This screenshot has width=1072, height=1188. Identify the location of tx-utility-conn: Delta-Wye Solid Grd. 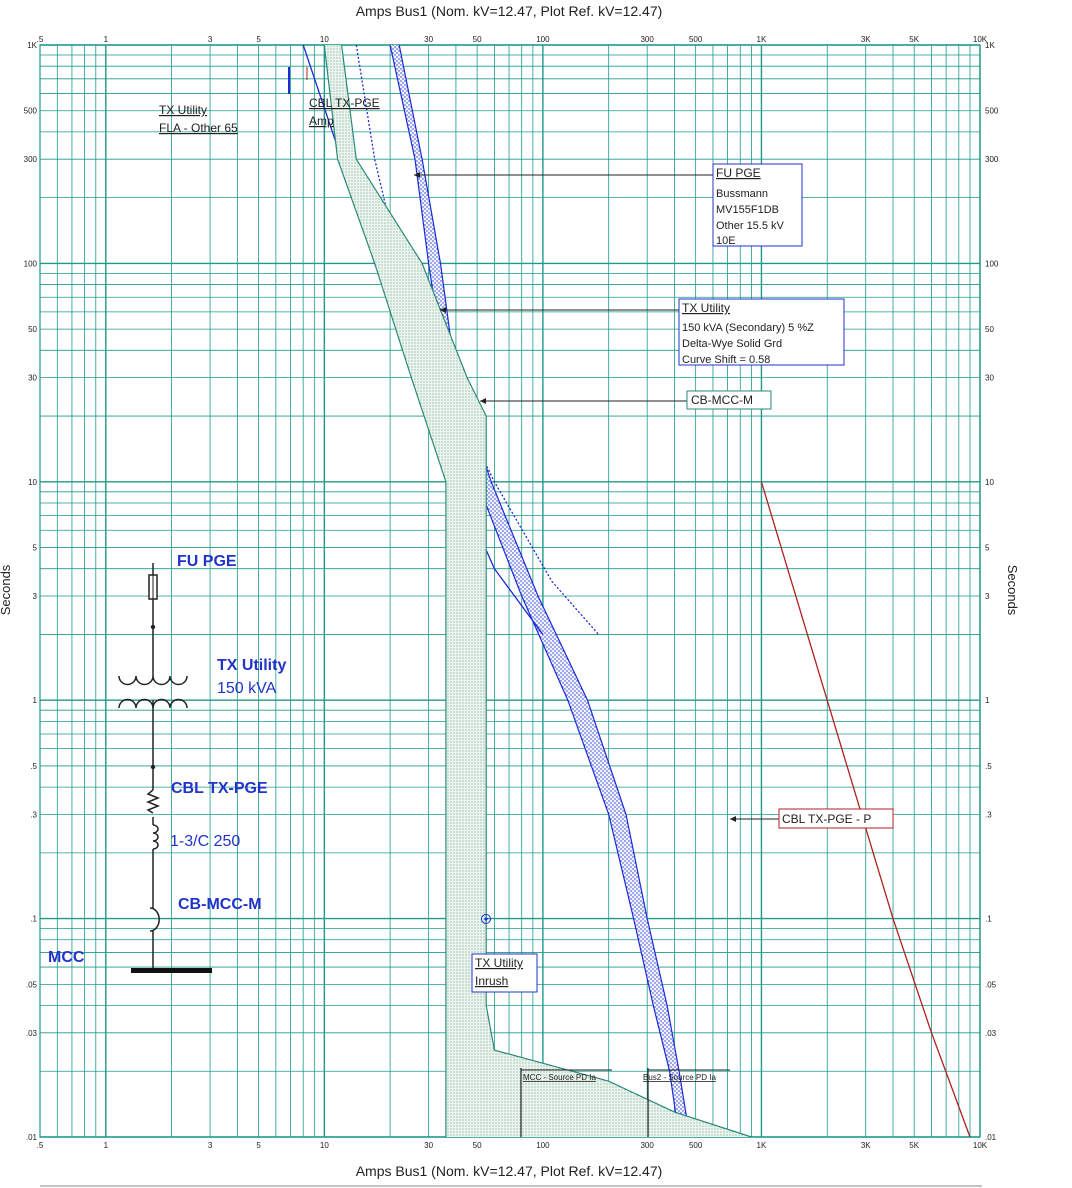
(732, 344).